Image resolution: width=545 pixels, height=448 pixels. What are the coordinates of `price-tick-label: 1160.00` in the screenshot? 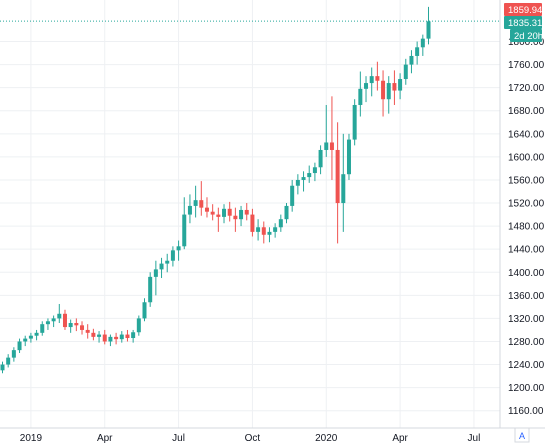 It's located at (526, 411).